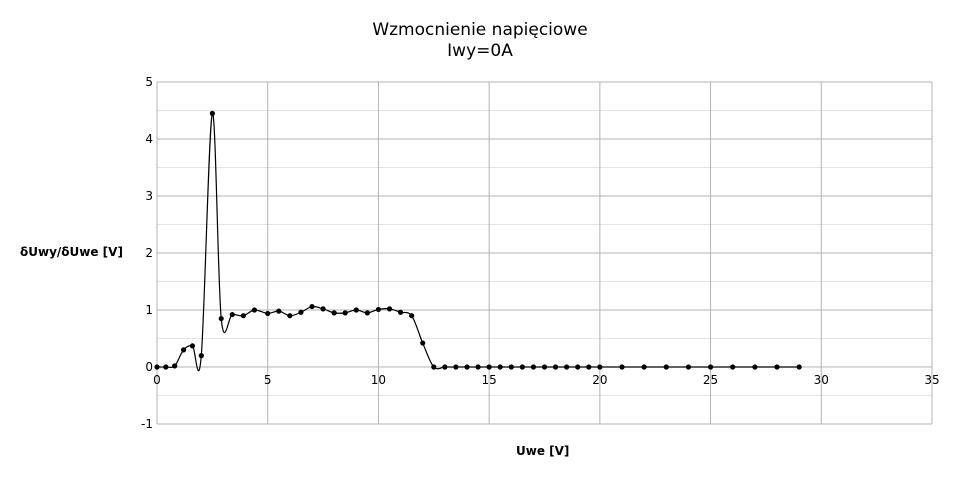 The image size is (960, 480). I want to click on chart-subtitle: Iwy=0A, so click(480, 51).